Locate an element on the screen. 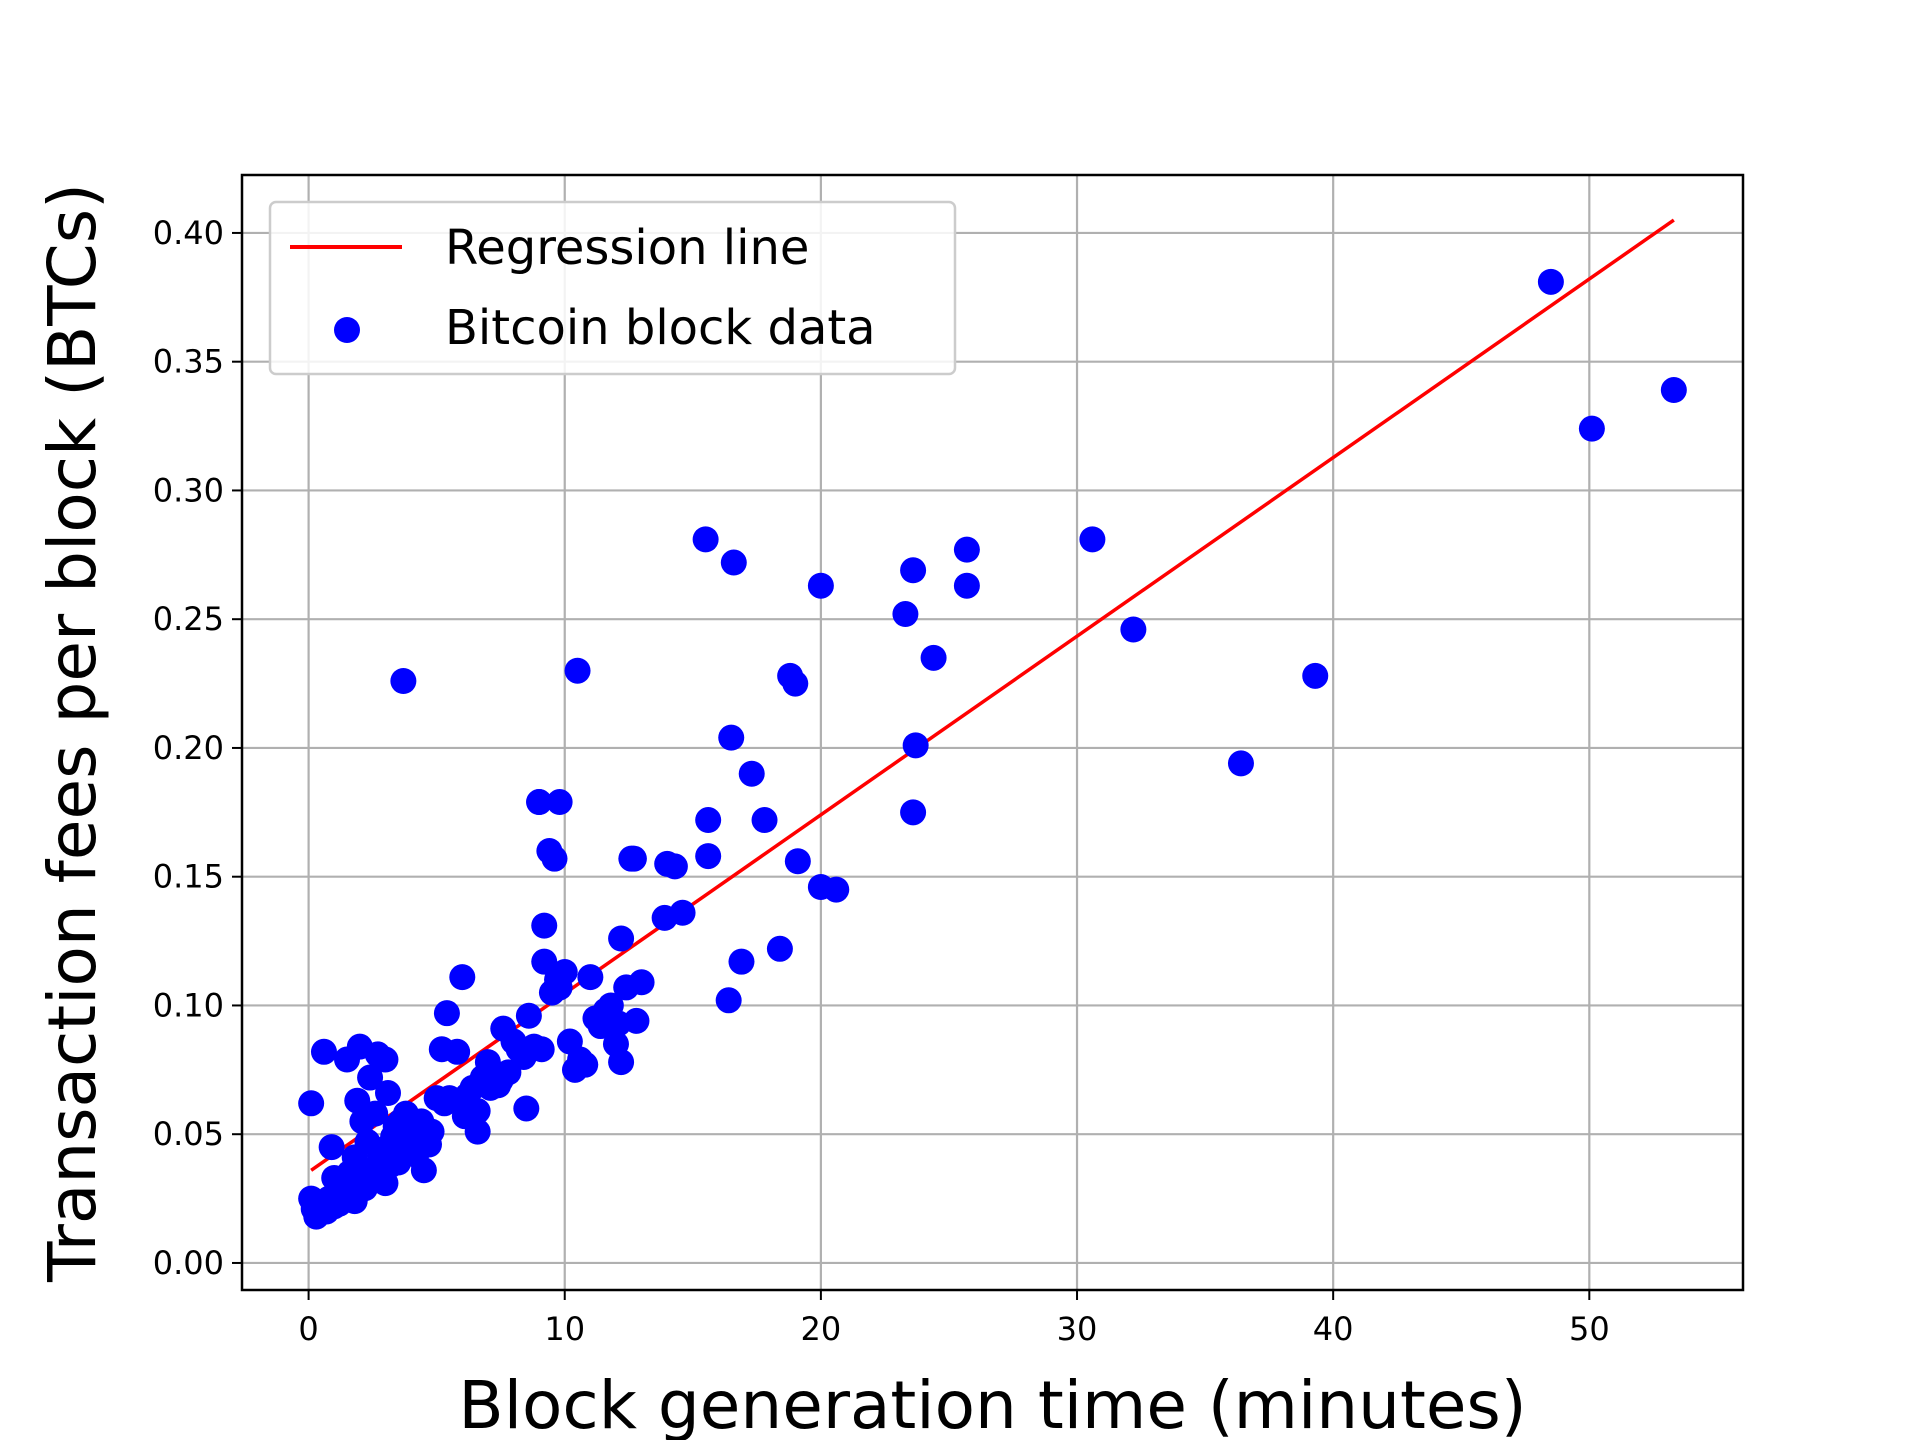 The width and height of the screenshot is (1920, 1440). y-tick-label: 0.15 is located at coordinates (188, 877).